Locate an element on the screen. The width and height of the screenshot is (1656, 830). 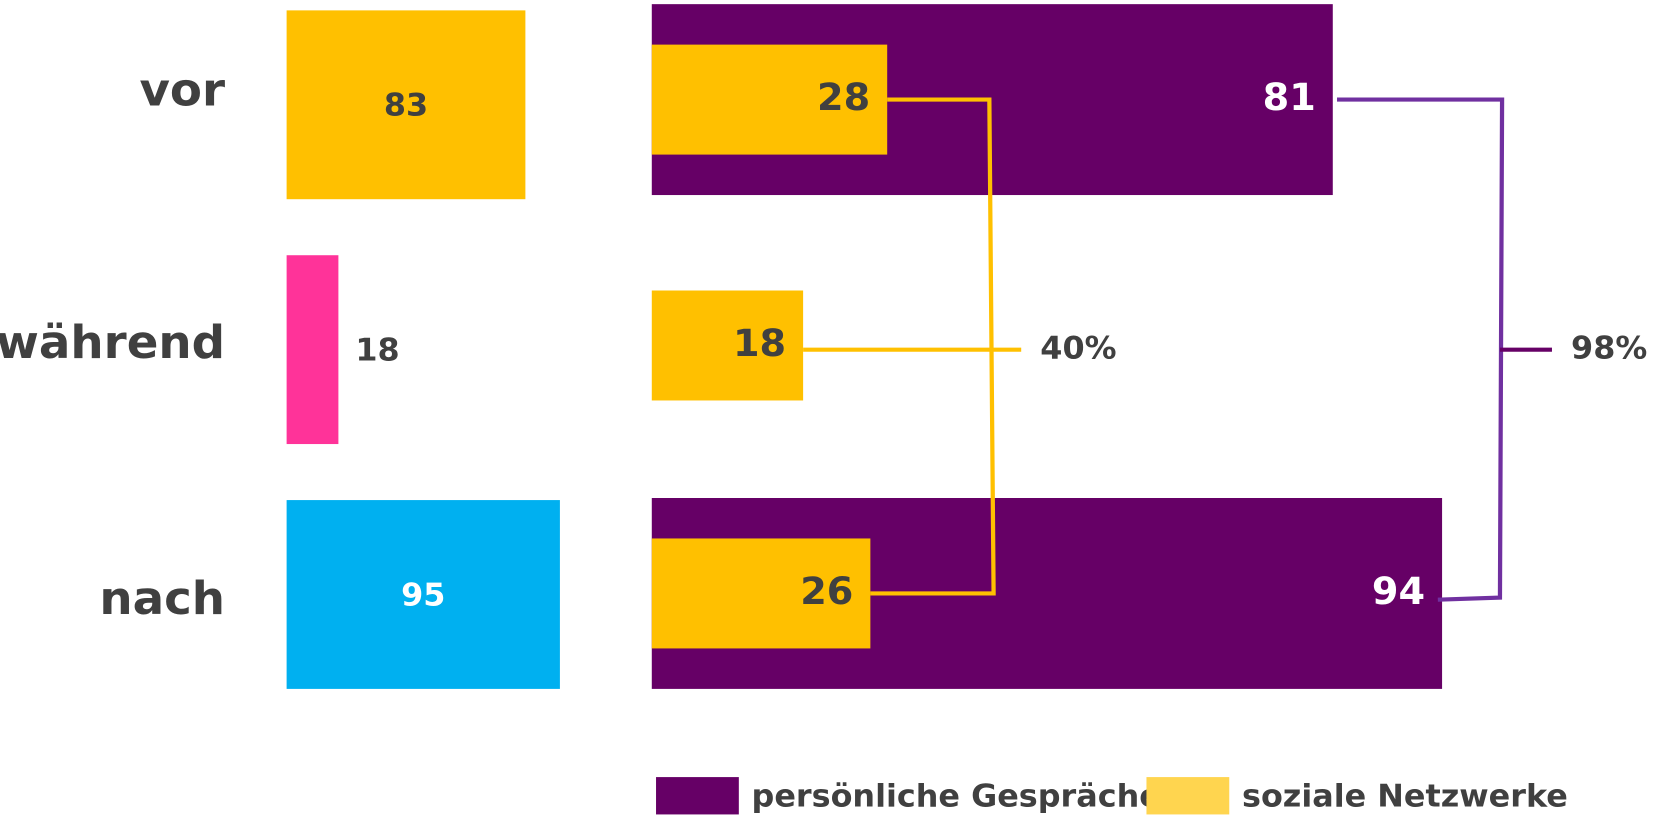
value-label: 81 is located at coordinates (1289, 96).